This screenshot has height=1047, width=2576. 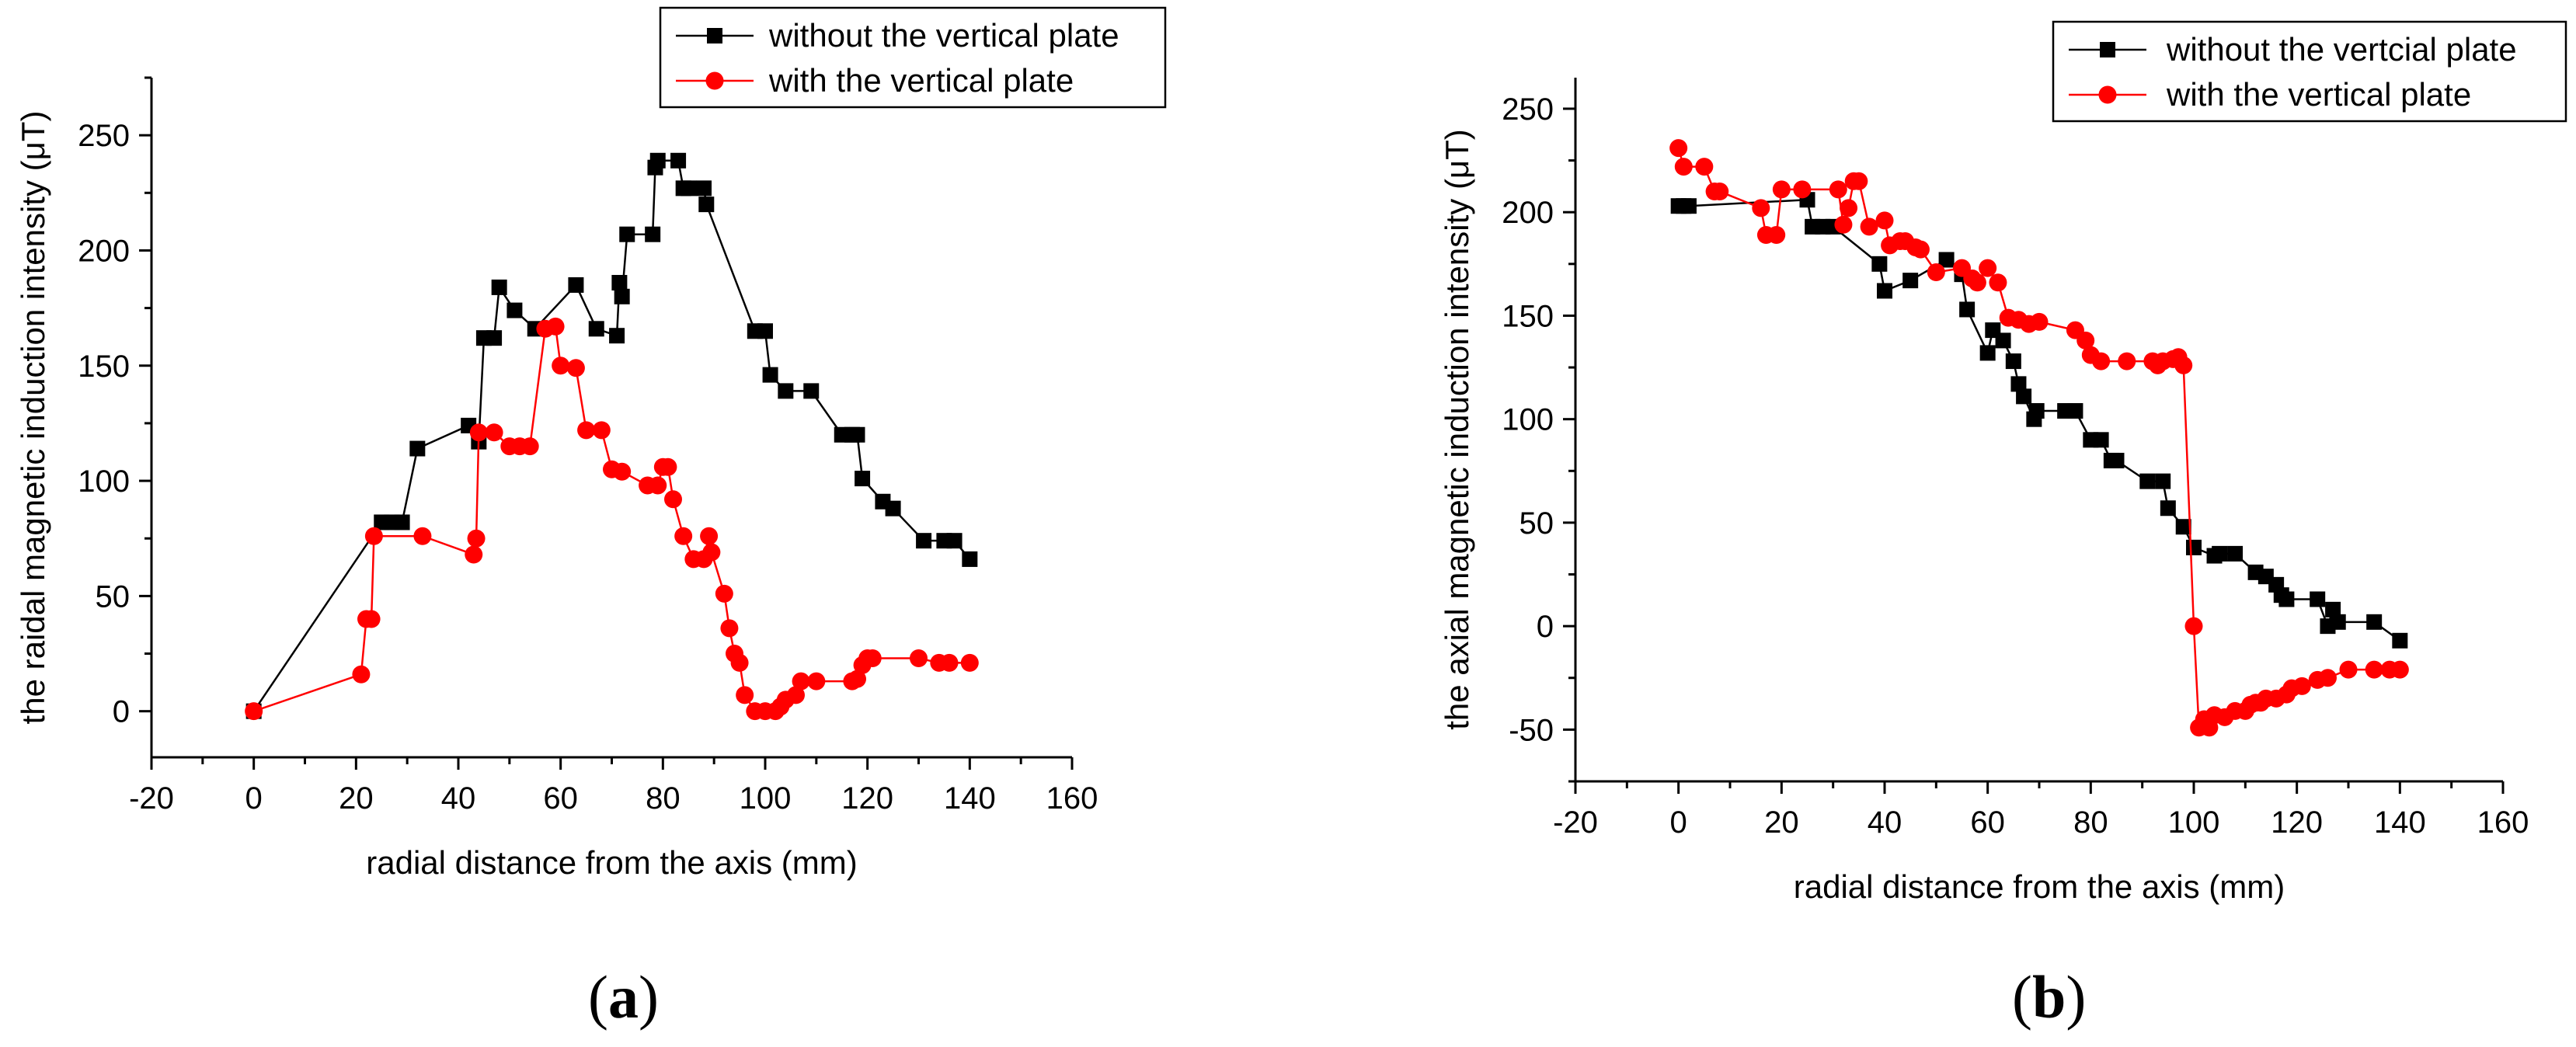 What do you see at coordinates (1781, 822) in the screenshot?
I see `chart-b-x-tick-label: 20` at bounding box center [1781, 822].